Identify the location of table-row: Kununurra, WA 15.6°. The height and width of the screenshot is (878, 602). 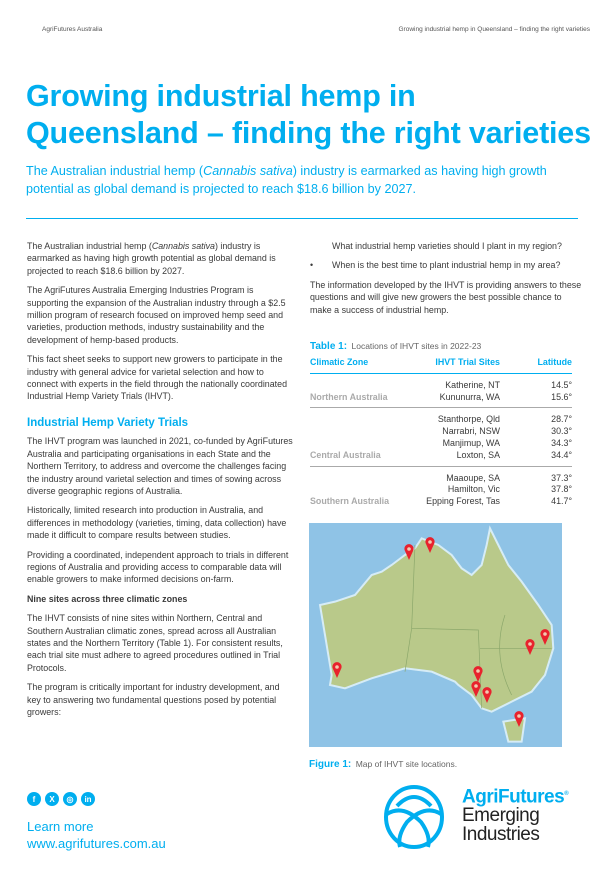
(441, 400).